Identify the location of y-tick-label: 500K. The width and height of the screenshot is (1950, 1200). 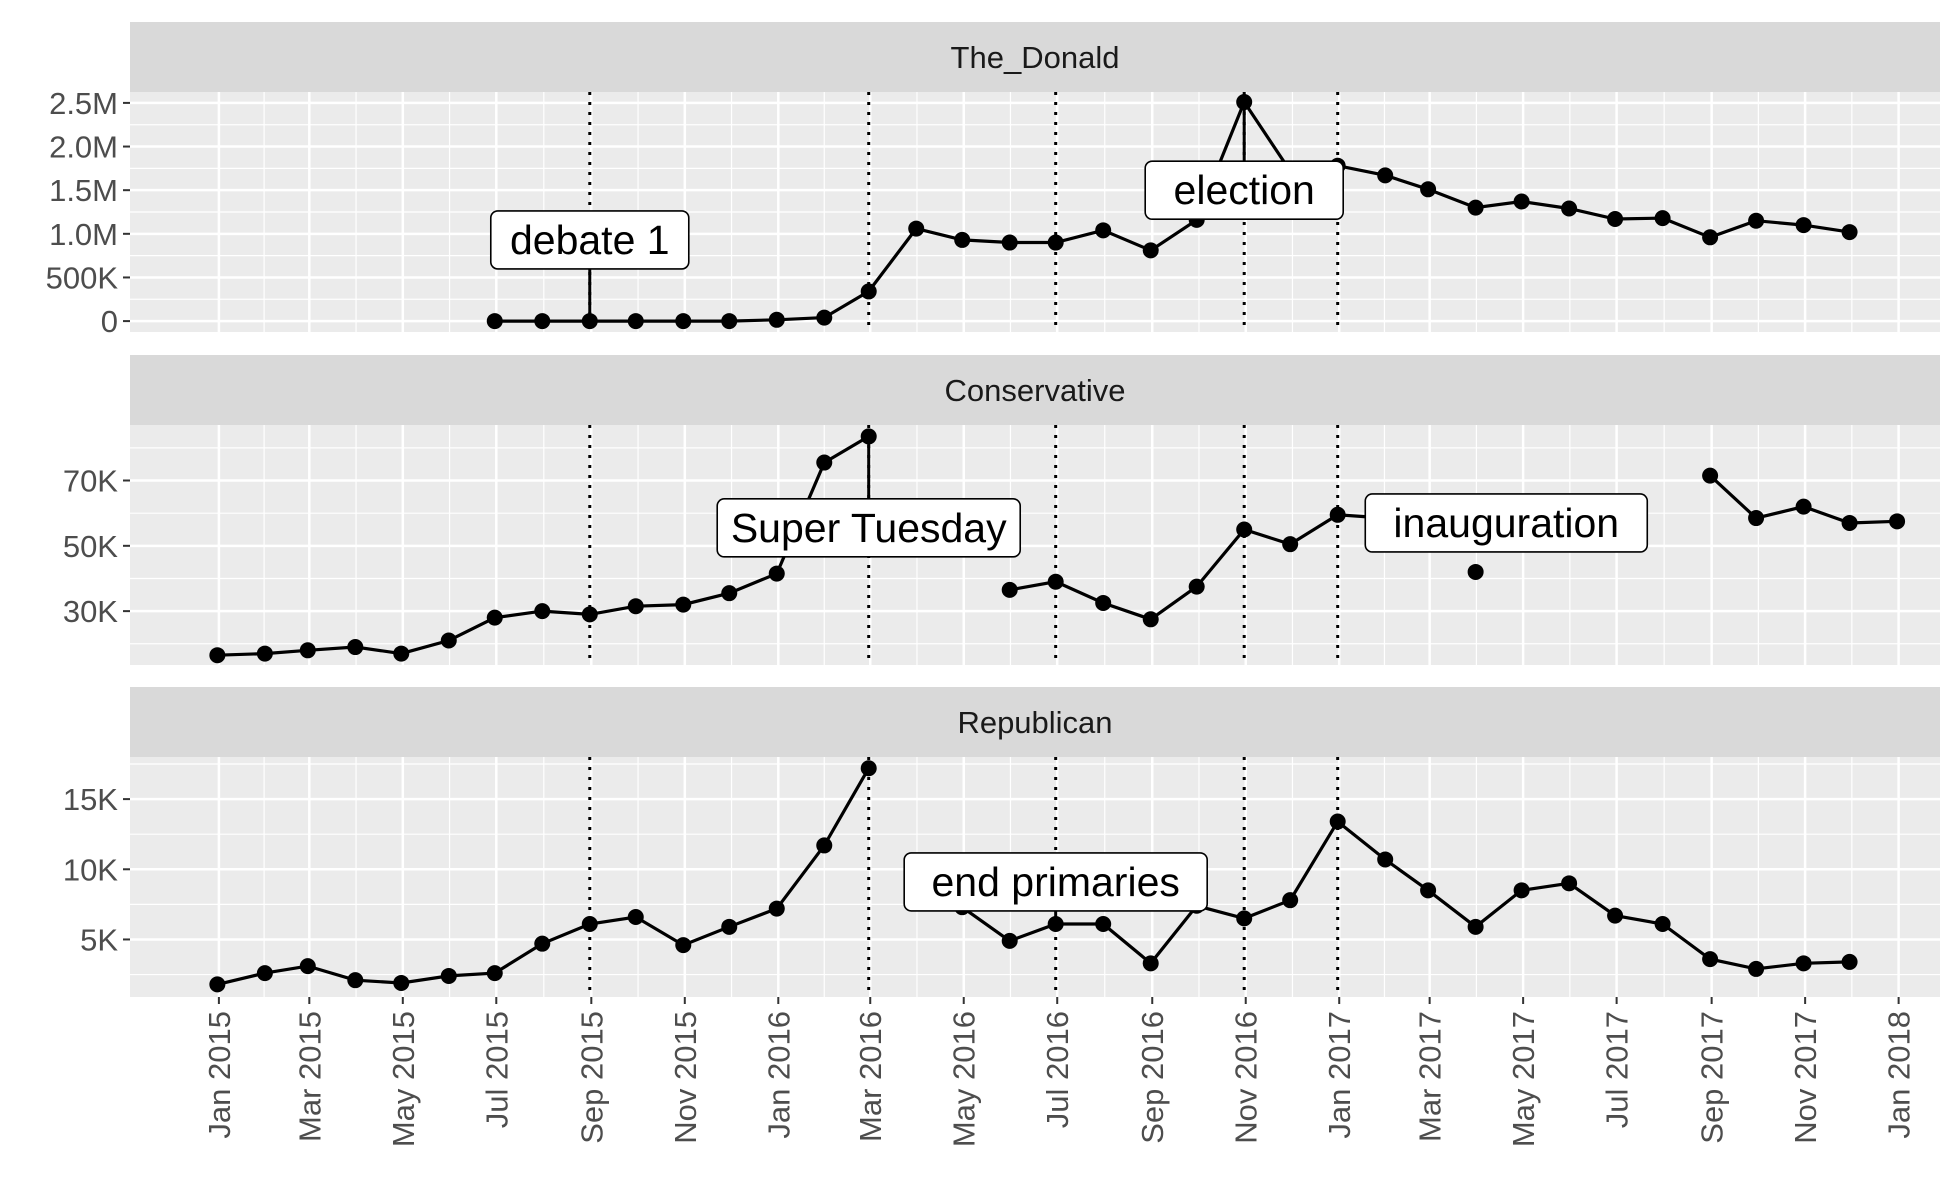
(82, 277).